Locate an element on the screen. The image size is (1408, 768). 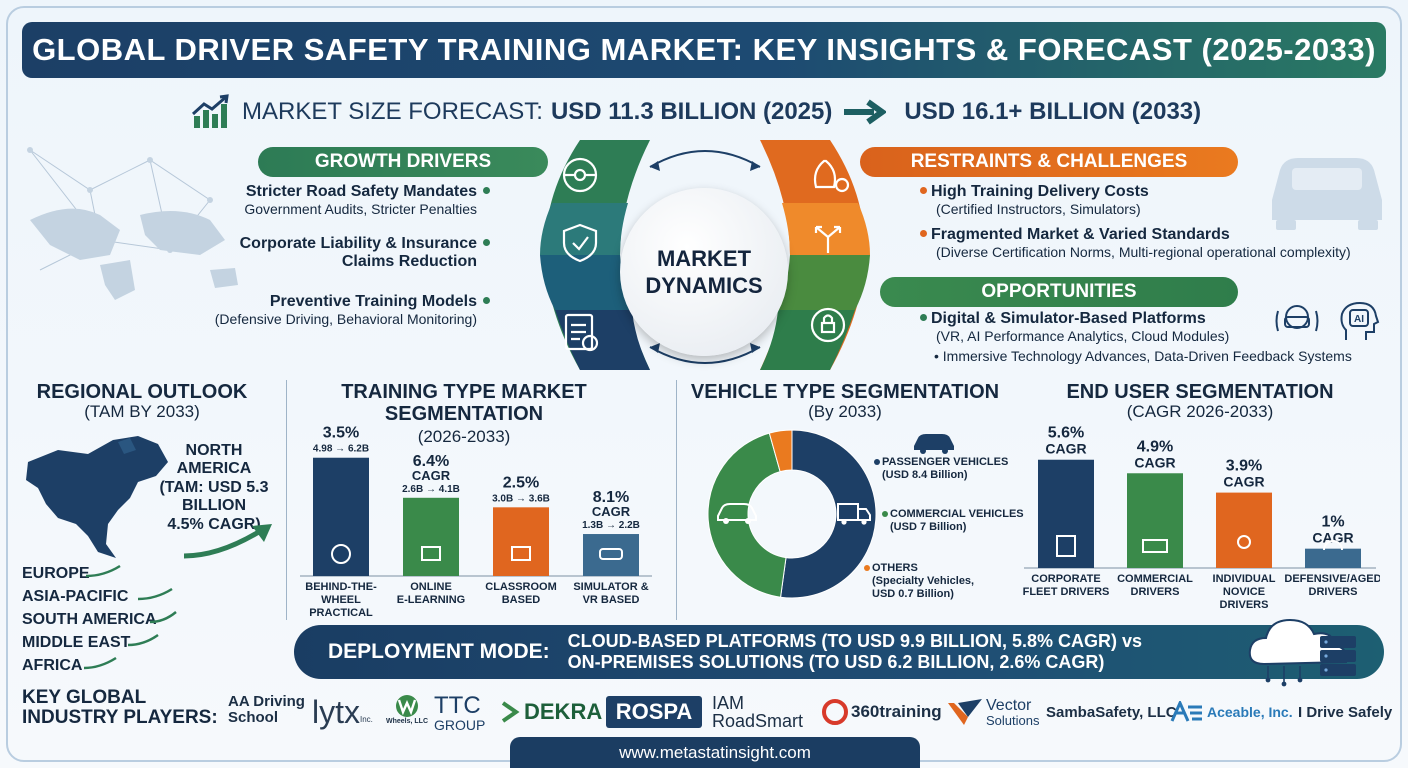
vehicle-type-header: VEHICLE TYPE SEGMENTATION (By 2033) is located at coordinates (845, 401).